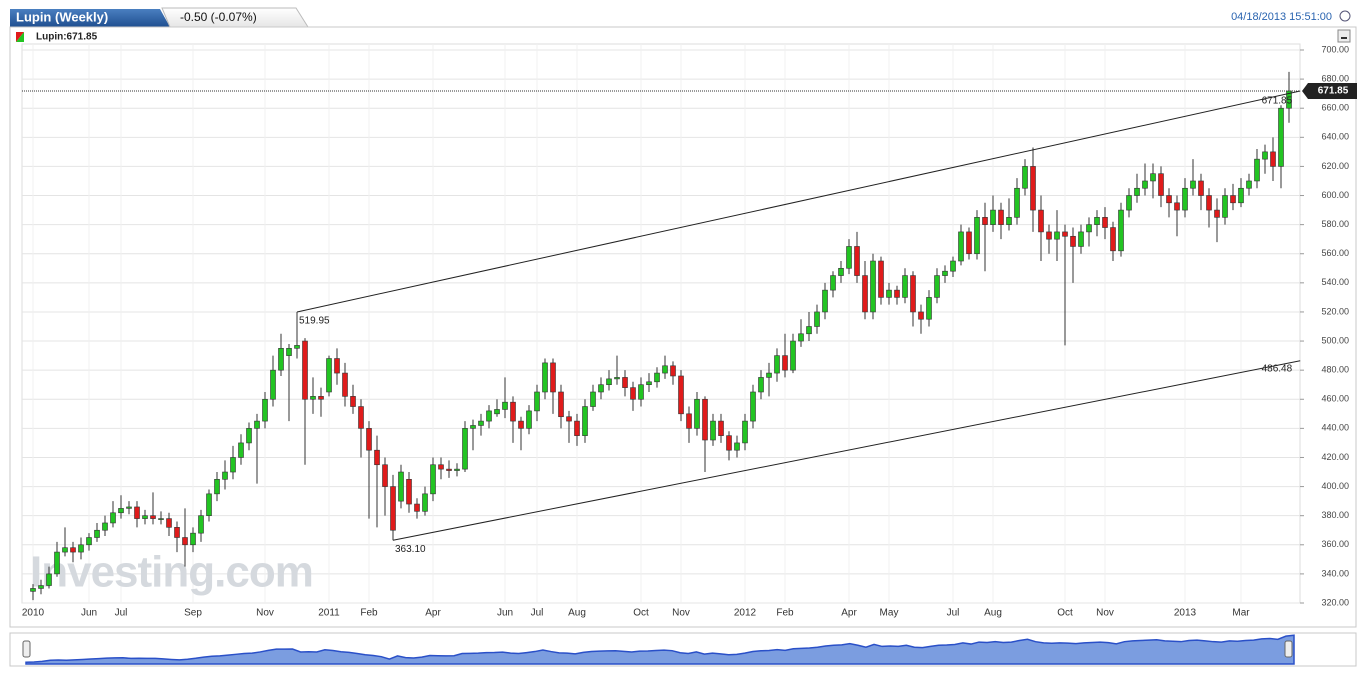  I want to click on y-tick-label: 660.00, so click(1335, 108).